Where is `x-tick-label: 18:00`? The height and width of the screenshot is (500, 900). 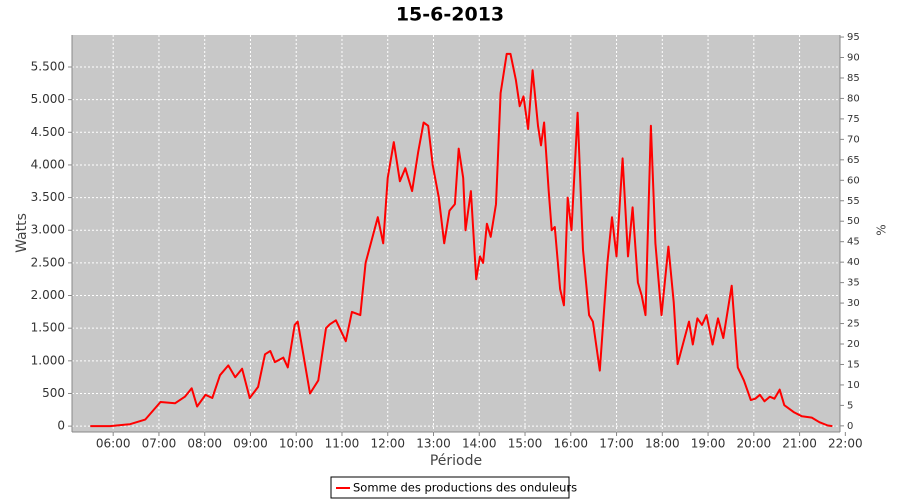
x-tick-label: 18:00 is located at coordinates (662, 444).